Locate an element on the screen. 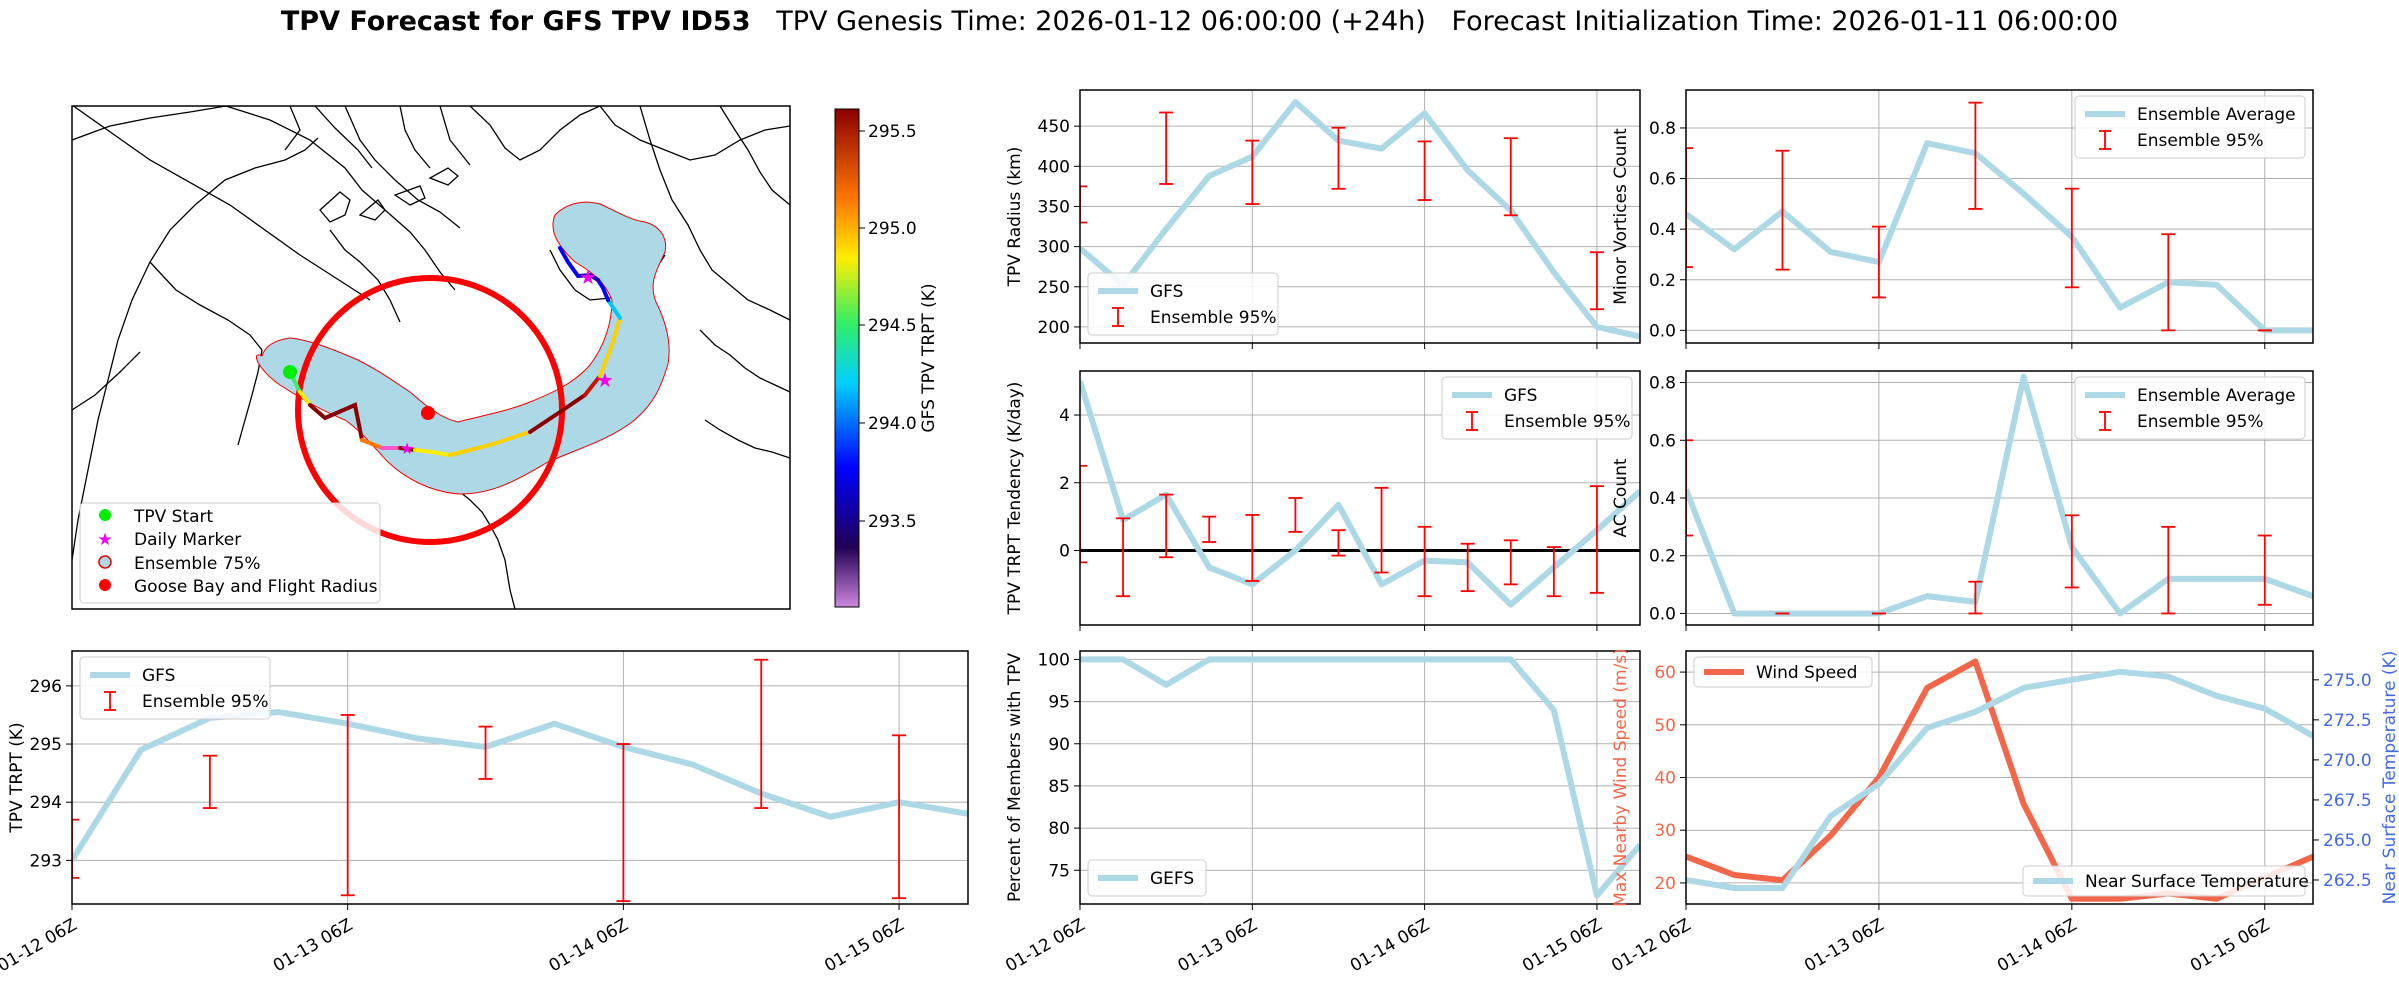 The image size is (2399, 982). y-tick-label: 295 is located at coordinates (46, 745).